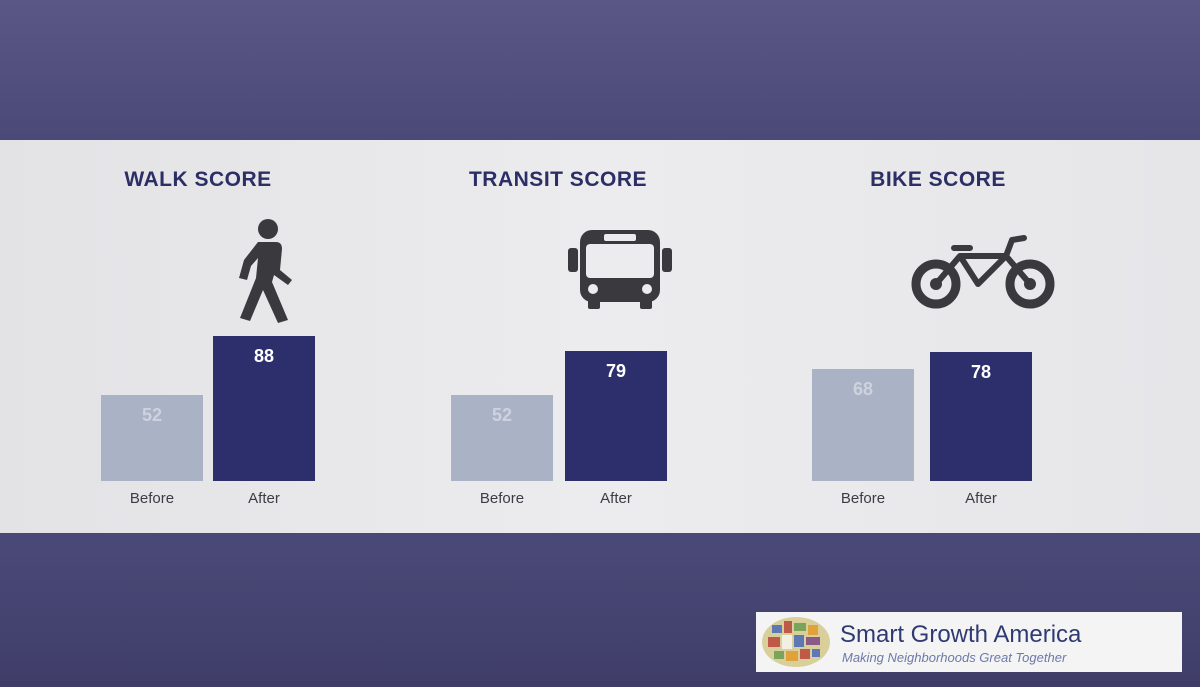 This screenshot has width=1200, height=687. Describe the element at coordinates (863, 388) in the screenshot. I see `bar-value-label: 68` at that location.